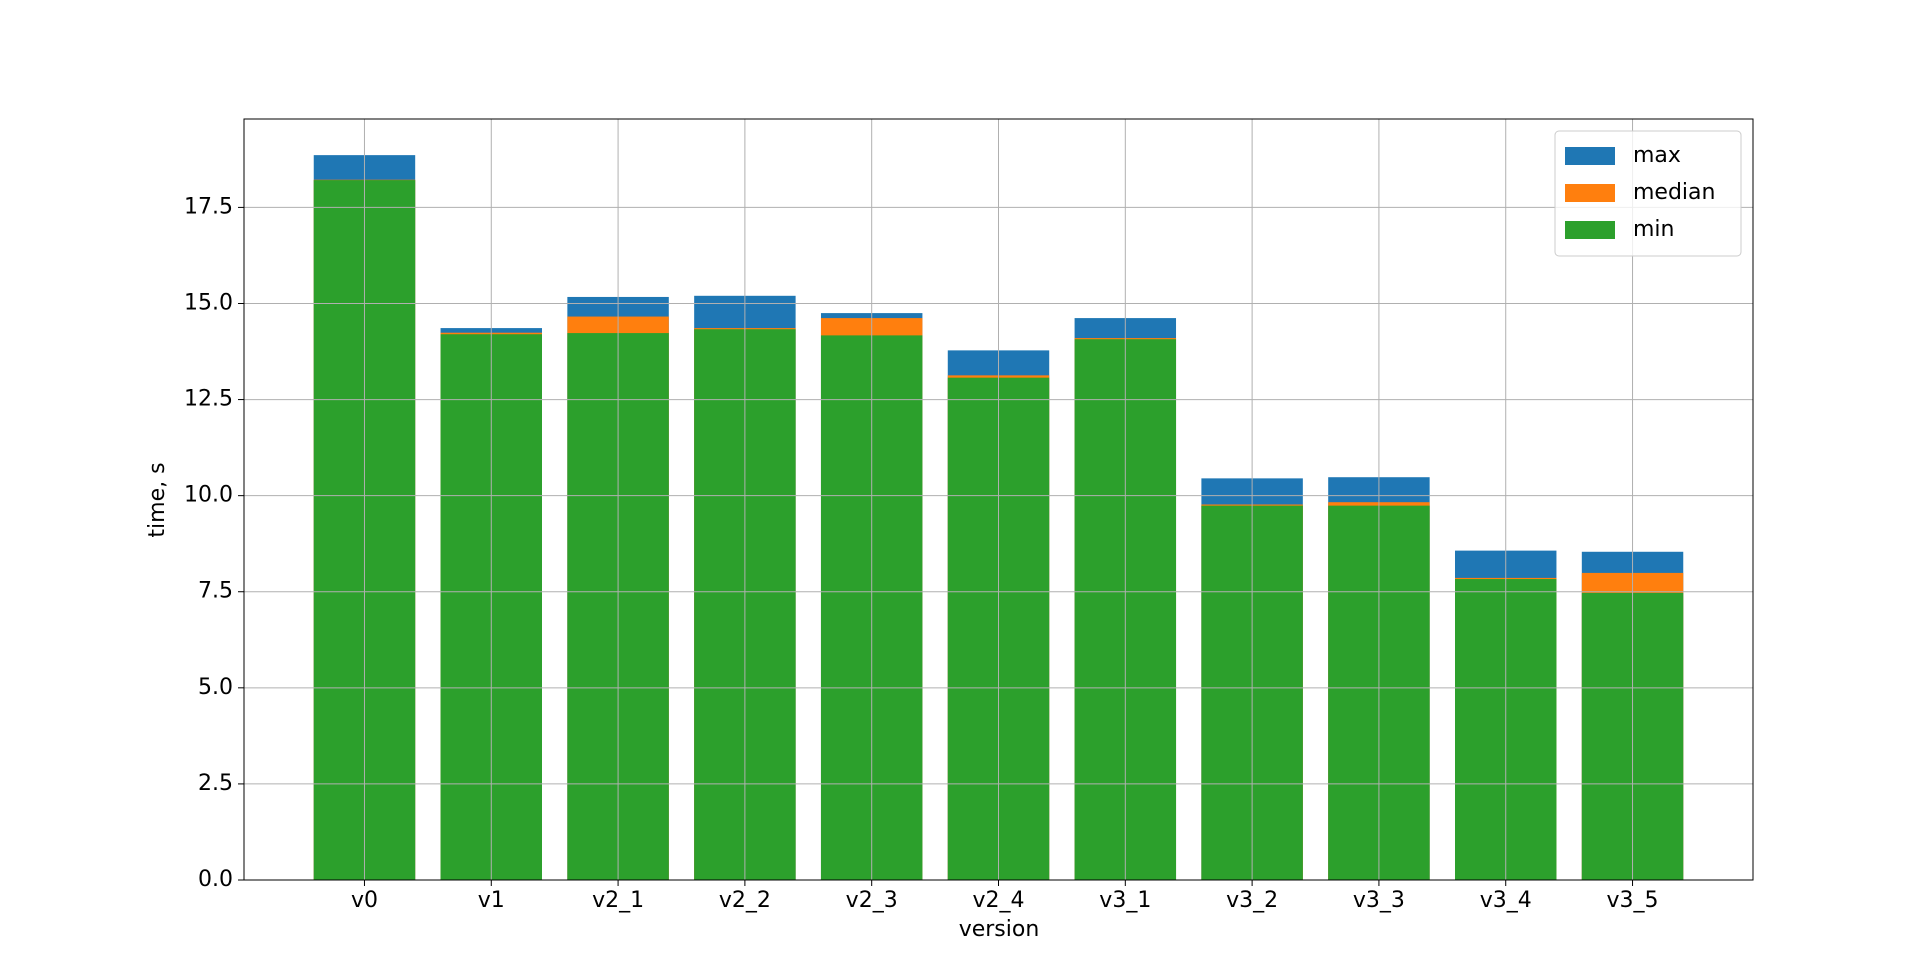 This screenshot has width=1920, height=979. I want to click on x-tick-label: v3_3, so click(1379, 900).